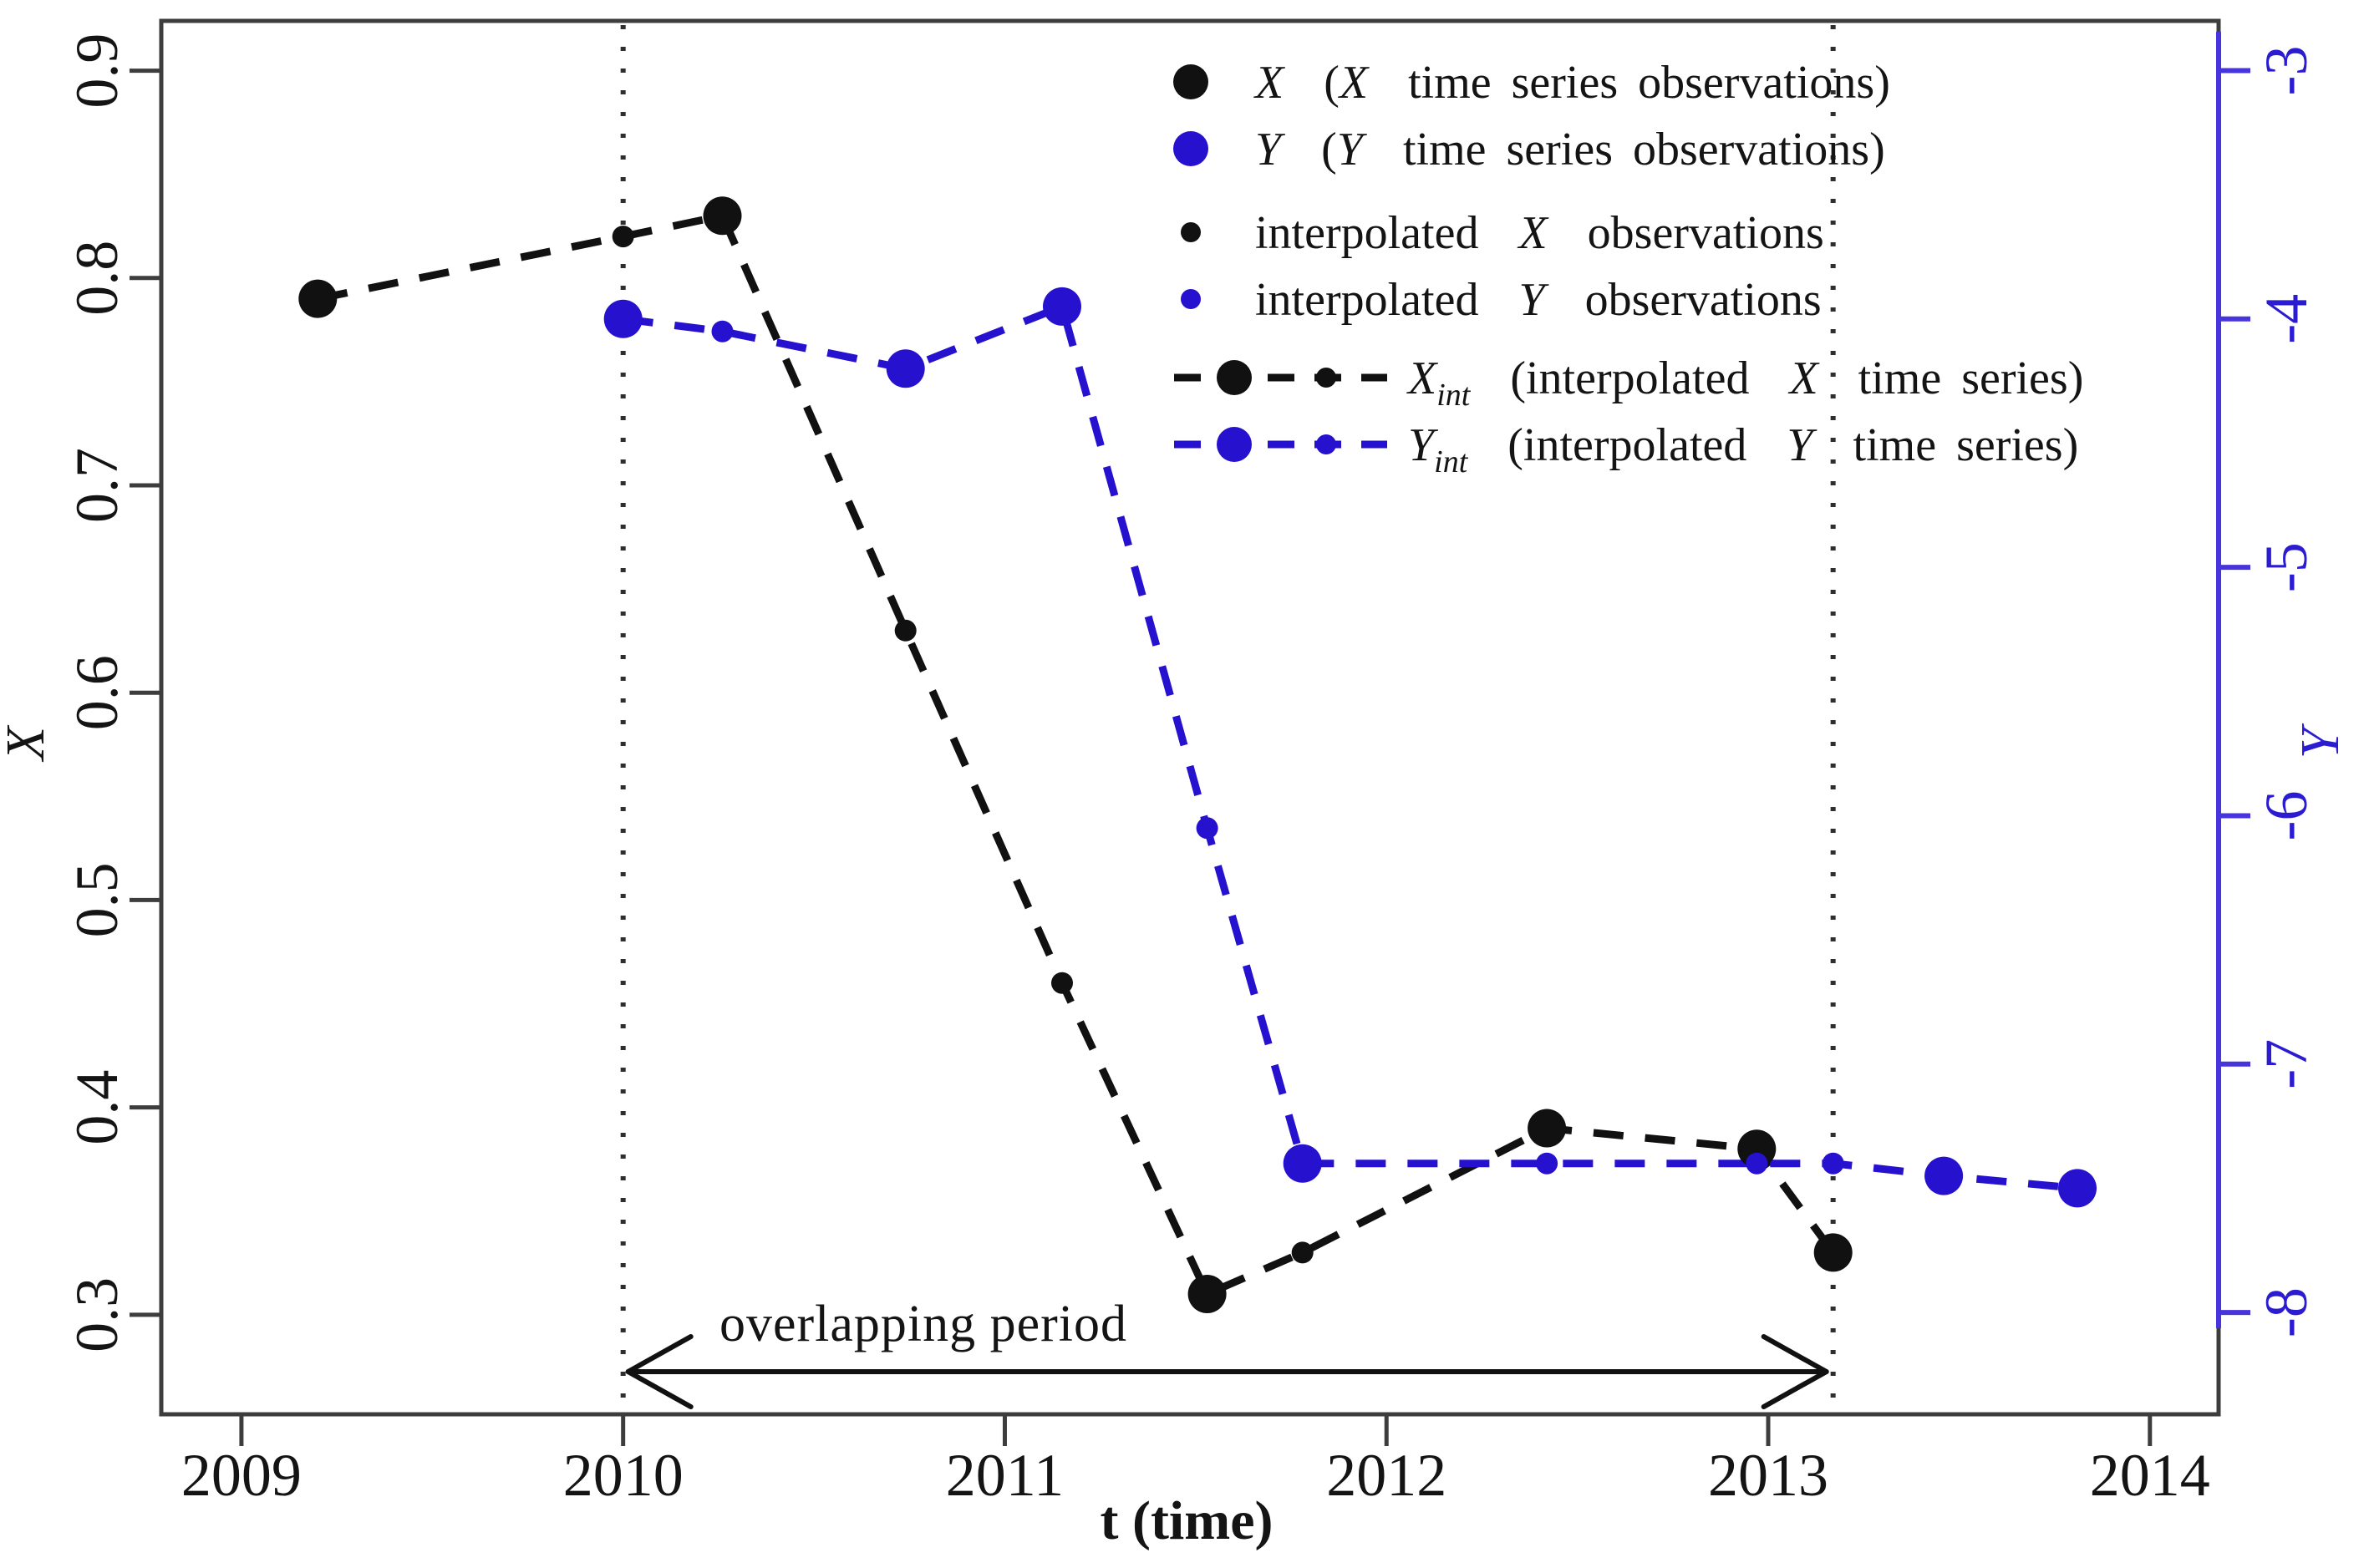 This screenshot has height=1568, width=2364. What do you see at coordinates (2286, 70) in the screenshot?
I see `y-right-tick-label: -3` at bounding box center [2286, 70].